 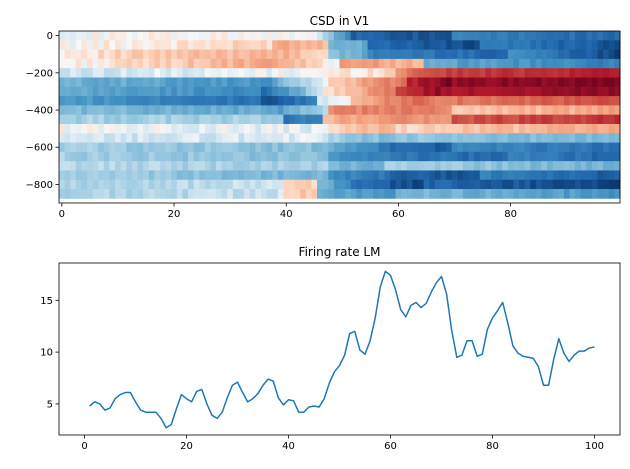 I want to click on x-tick-label: 80, so click(x=510, y=214).